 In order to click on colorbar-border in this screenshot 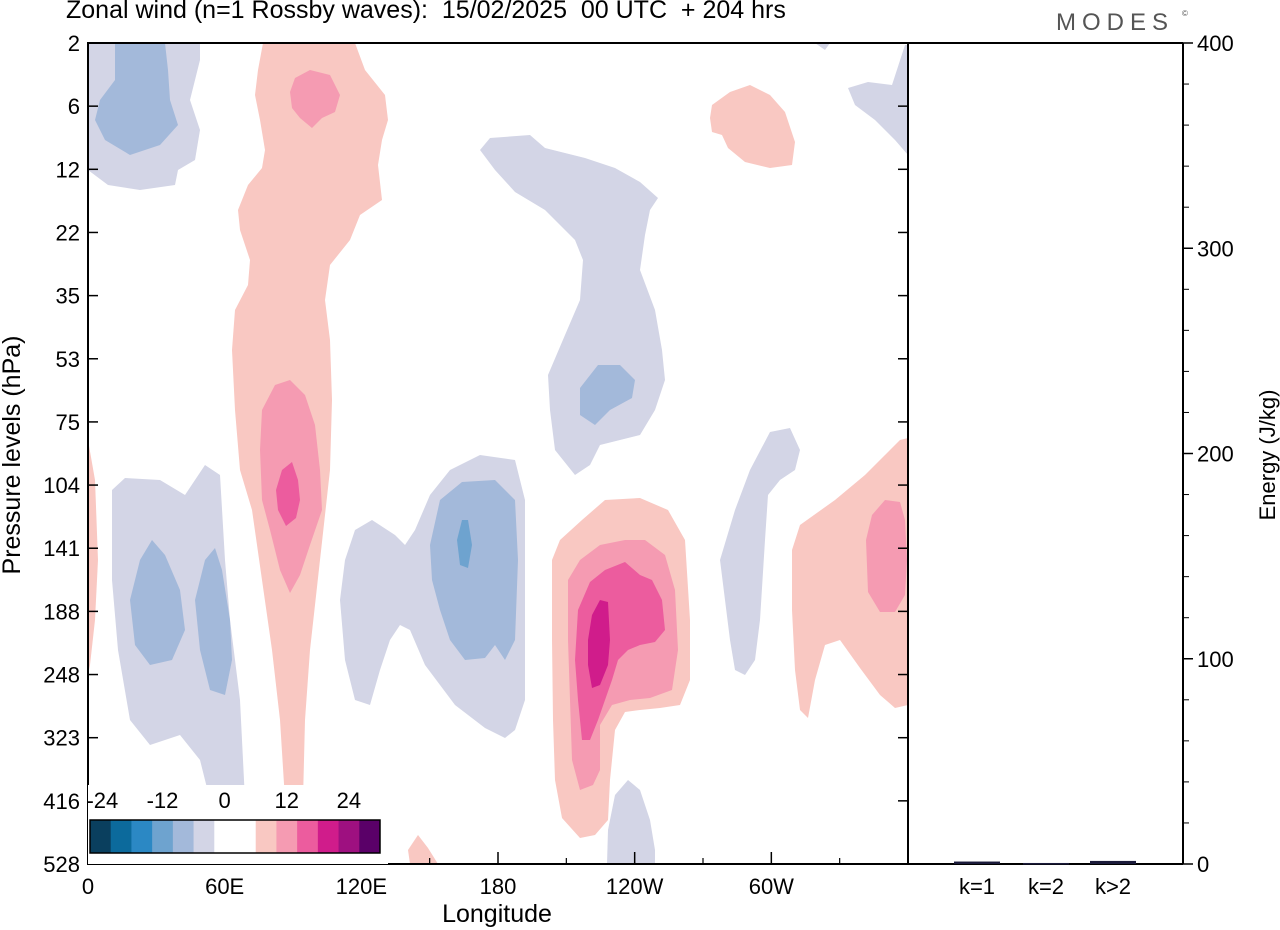, I will do `click(235, 836)`.